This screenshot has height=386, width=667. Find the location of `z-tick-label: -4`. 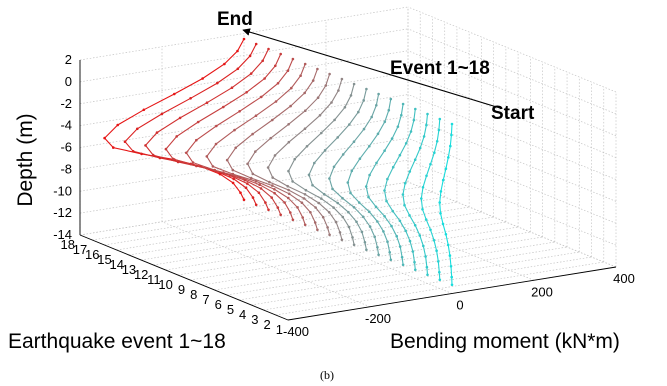

z-tick-label: -4 is located at coordinates (66, 125).